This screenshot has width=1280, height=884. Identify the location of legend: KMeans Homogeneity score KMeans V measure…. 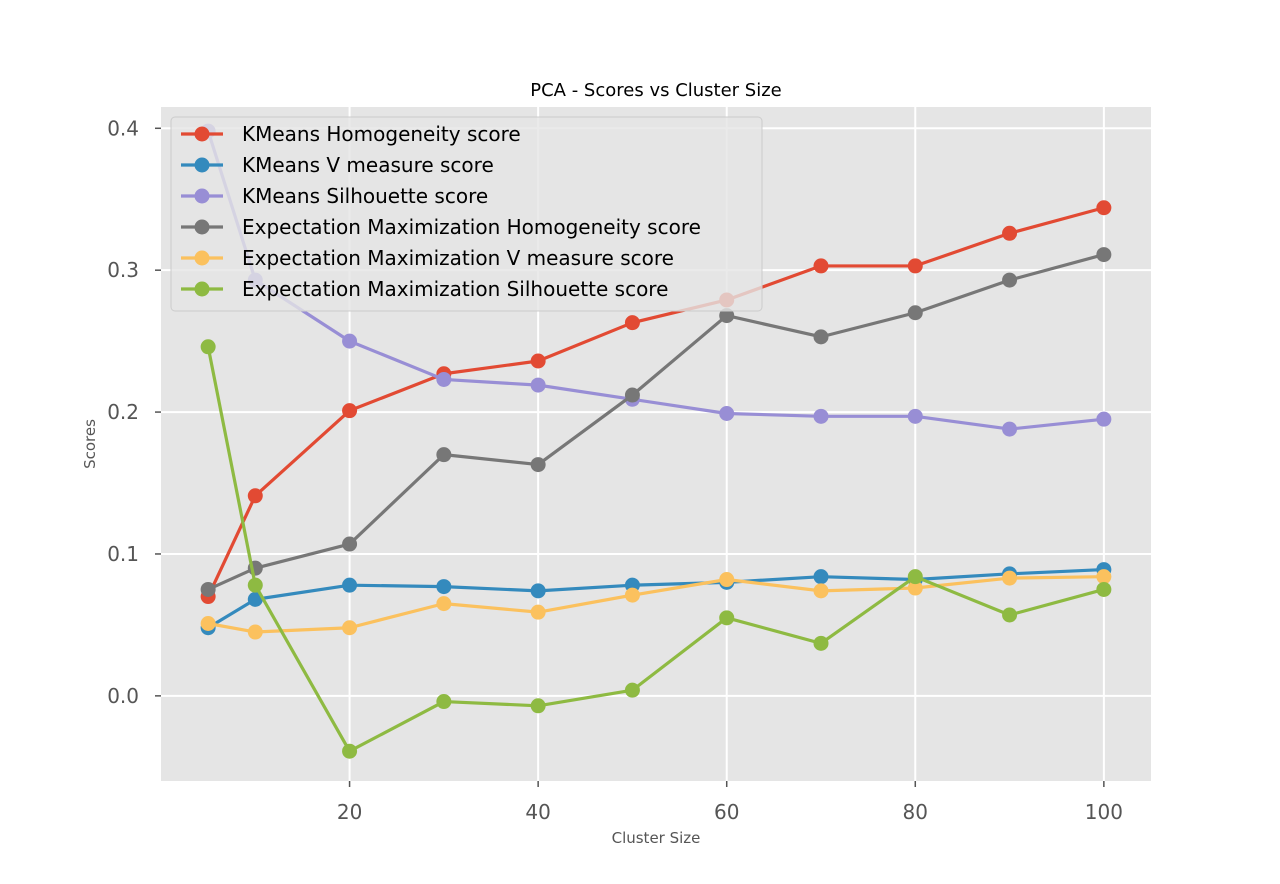
(466, 214).